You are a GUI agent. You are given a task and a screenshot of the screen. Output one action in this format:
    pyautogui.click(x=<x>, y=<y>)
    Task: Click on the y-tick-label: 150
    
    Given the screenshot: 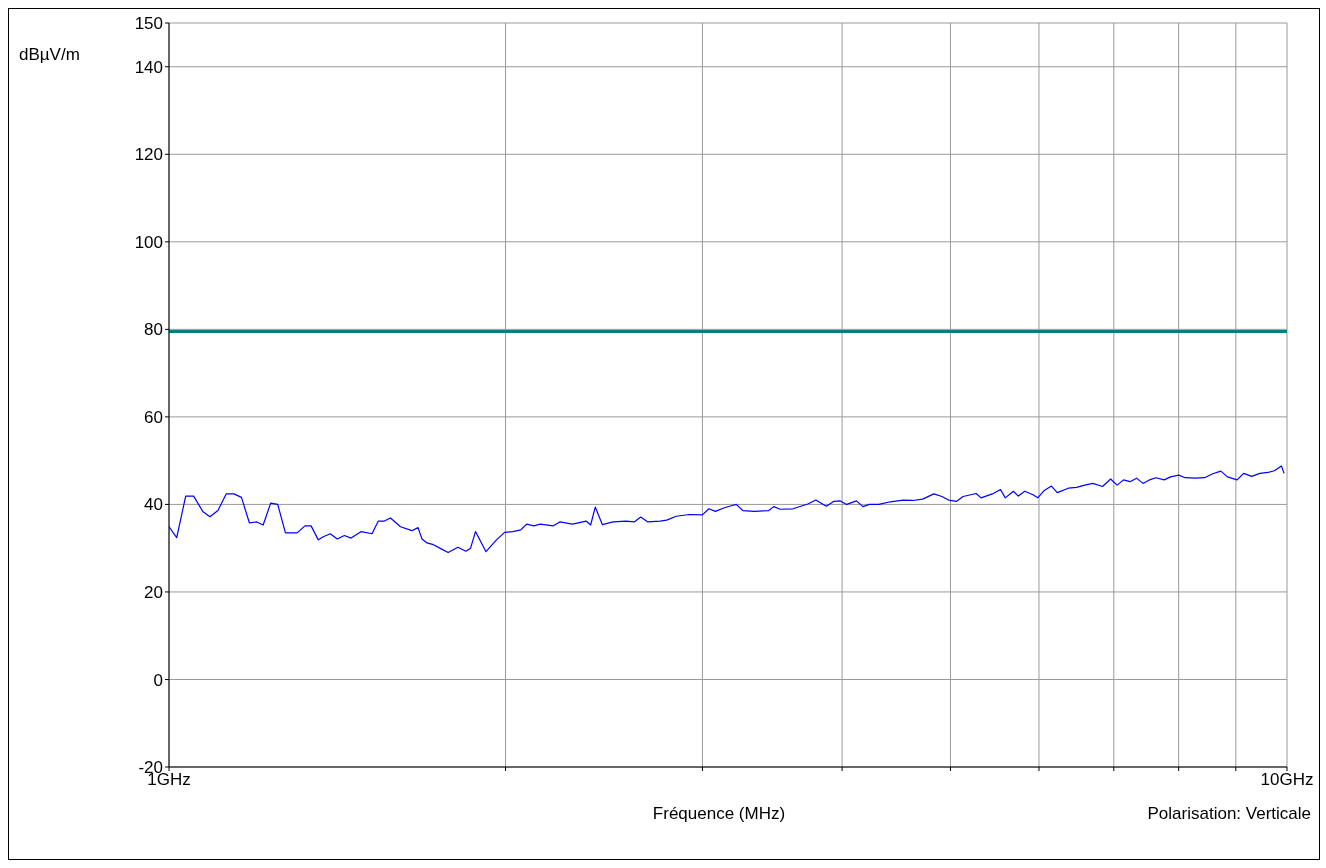 What is the action you would take?
    pyautogui.click(x=148, y=24)
    